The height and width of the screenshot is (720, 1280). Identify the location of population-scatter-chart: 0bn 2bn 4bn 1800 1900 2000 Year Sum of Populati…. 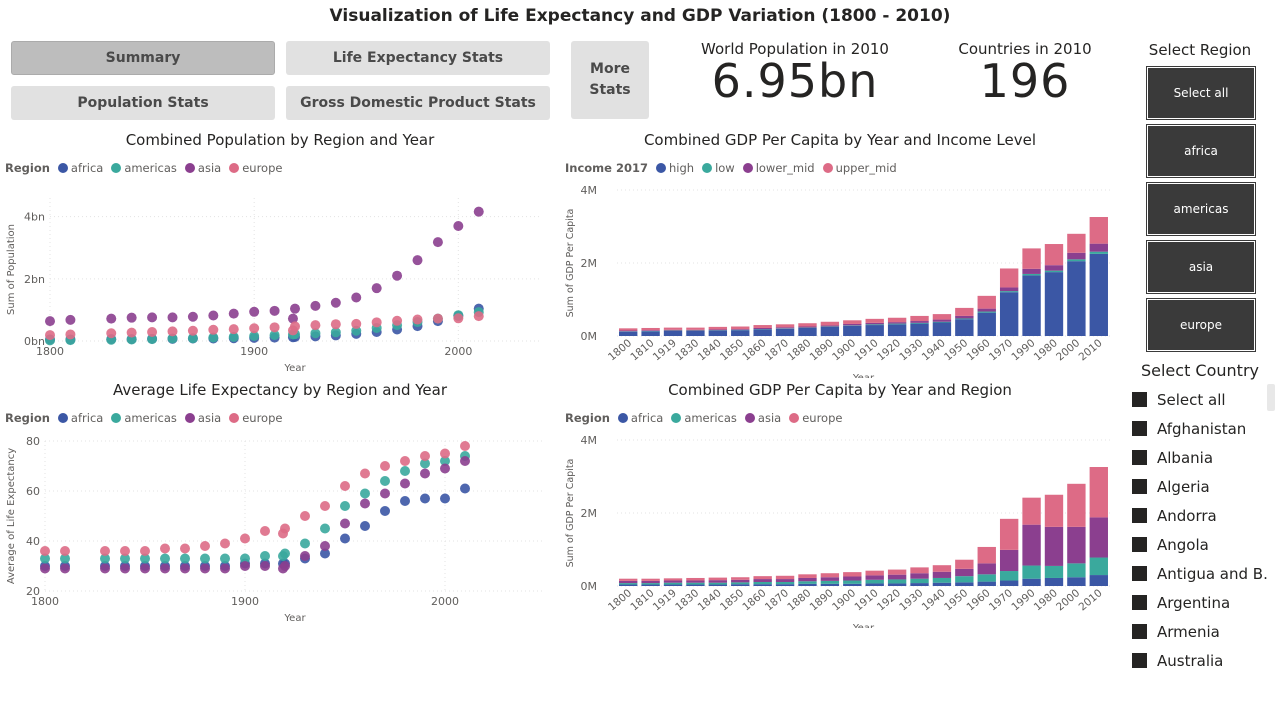
(280, 278).